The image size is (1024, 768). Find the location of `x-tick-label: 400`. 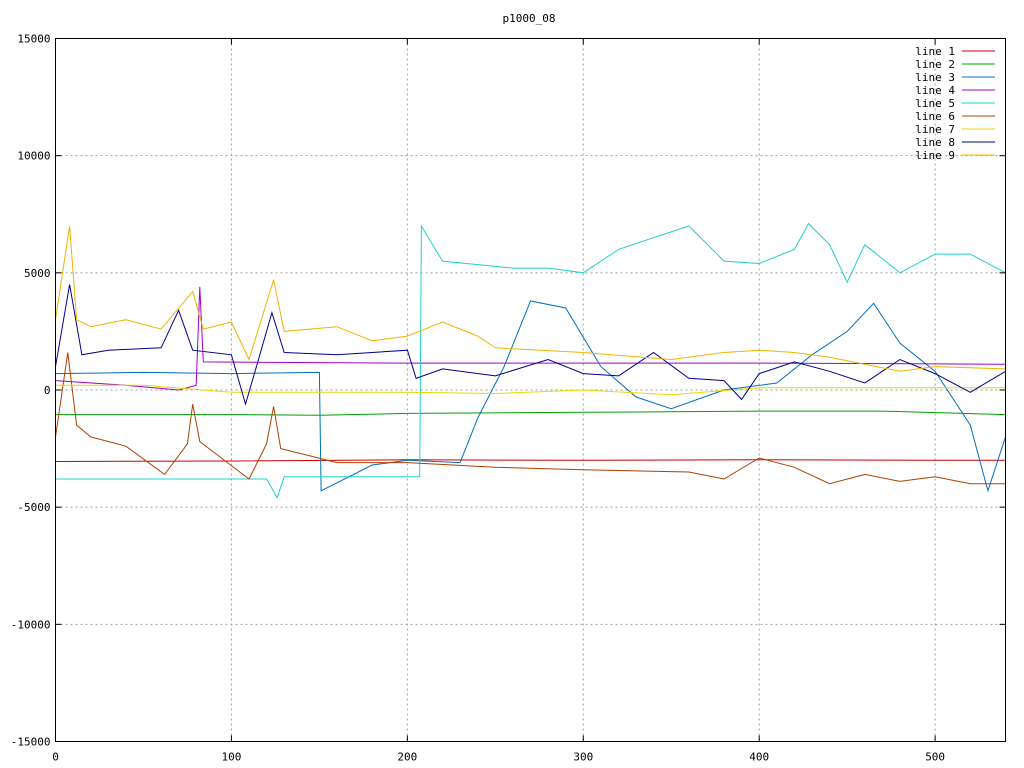

x-tick-label: 400 is located at coordinates (759, 757).